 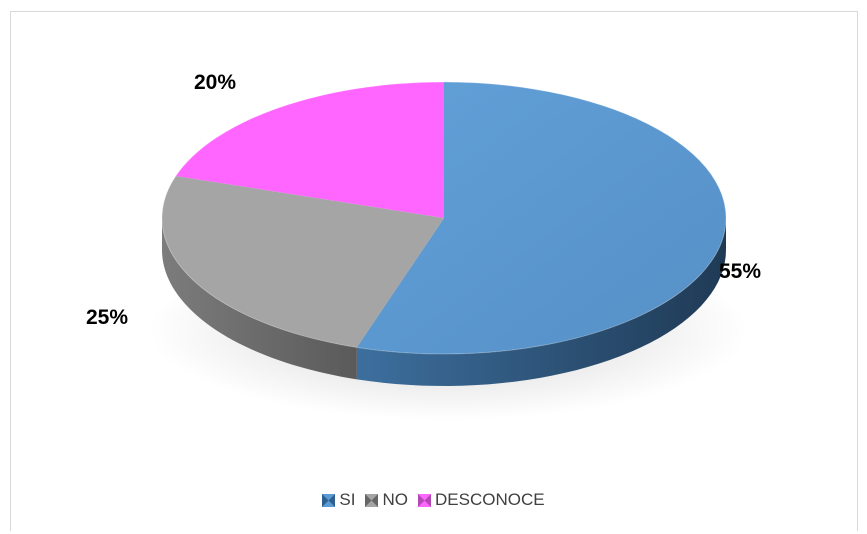 I want to click on legend-swatch-desconoce, so click(x=424, y=500).